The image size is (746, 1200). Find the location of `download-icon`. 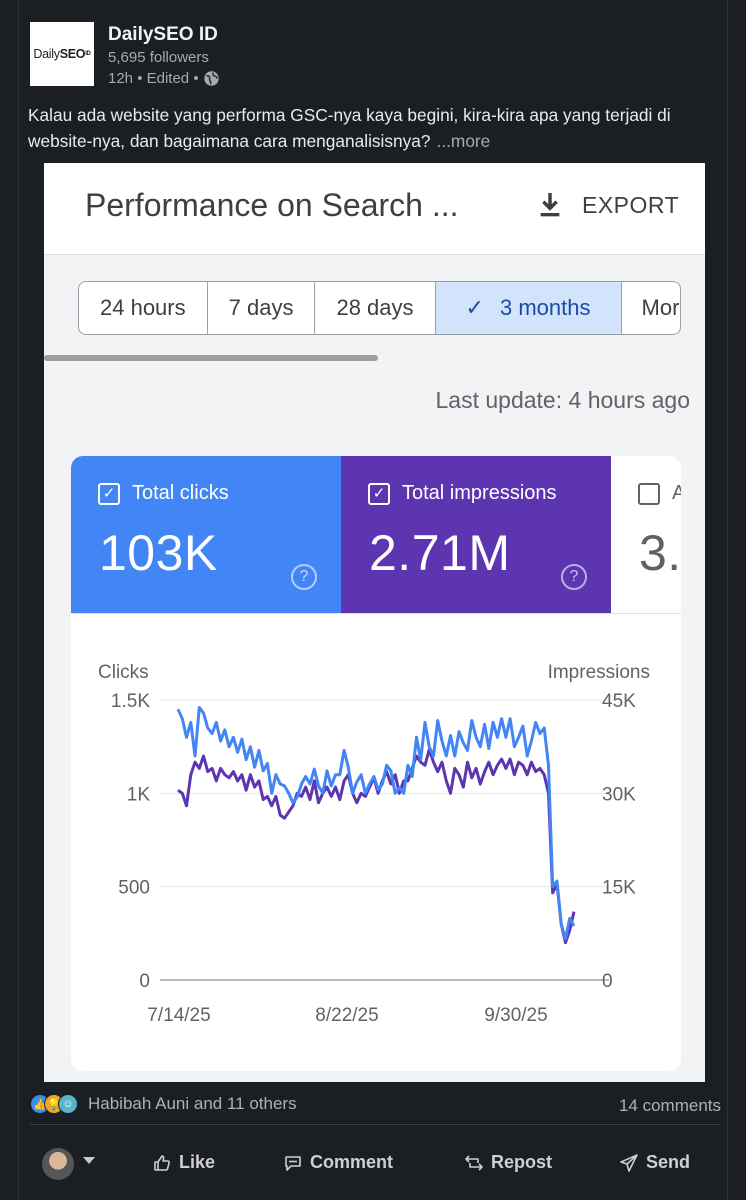

download-icon is located at coordinates (550, 205).